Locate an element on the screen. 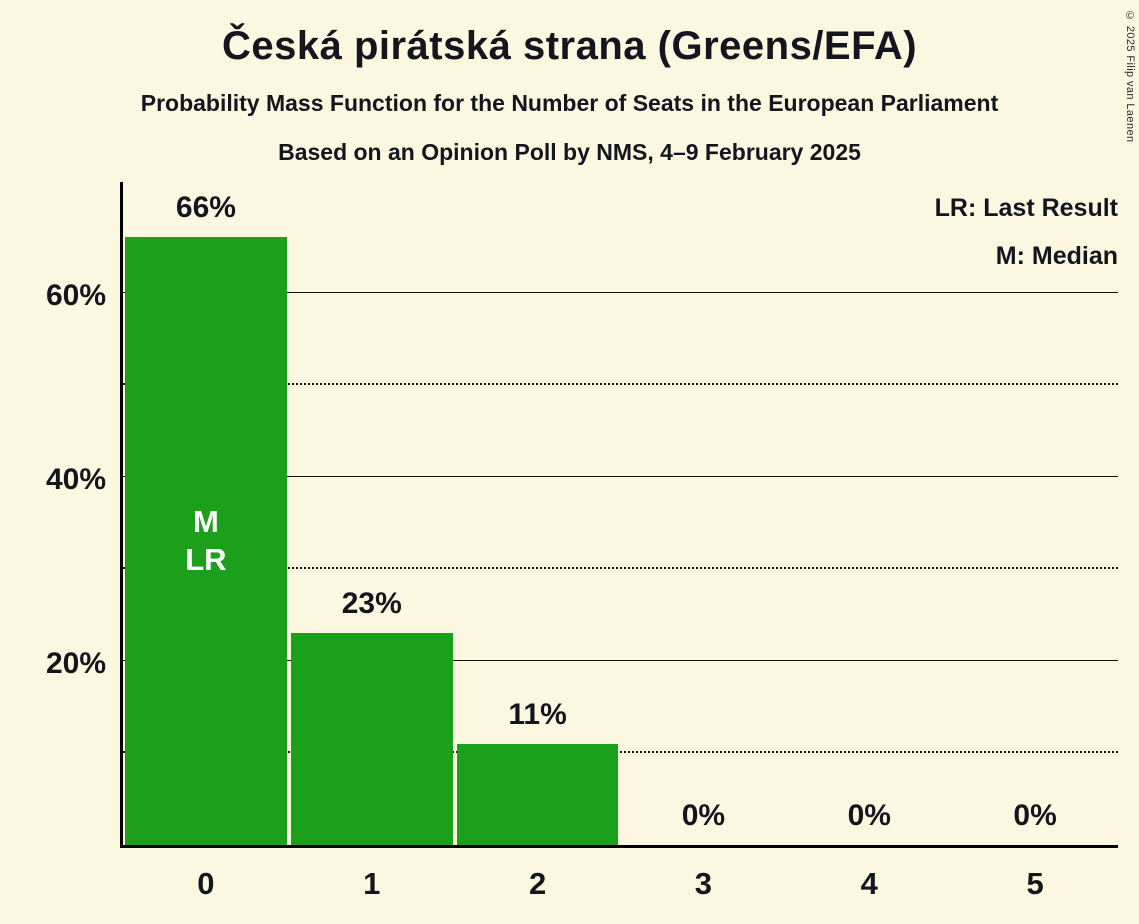 The height and width of the screenshot is (924, 1139). annotation-line-m: M is located at coordinates (206, 522).